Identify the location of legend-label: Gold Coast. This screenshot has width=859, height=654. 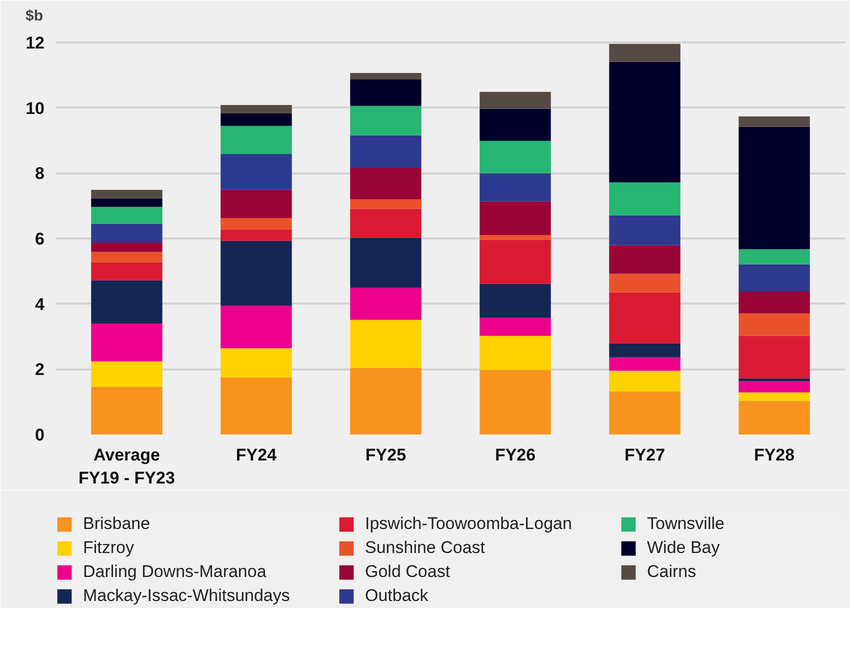
(408, 572).